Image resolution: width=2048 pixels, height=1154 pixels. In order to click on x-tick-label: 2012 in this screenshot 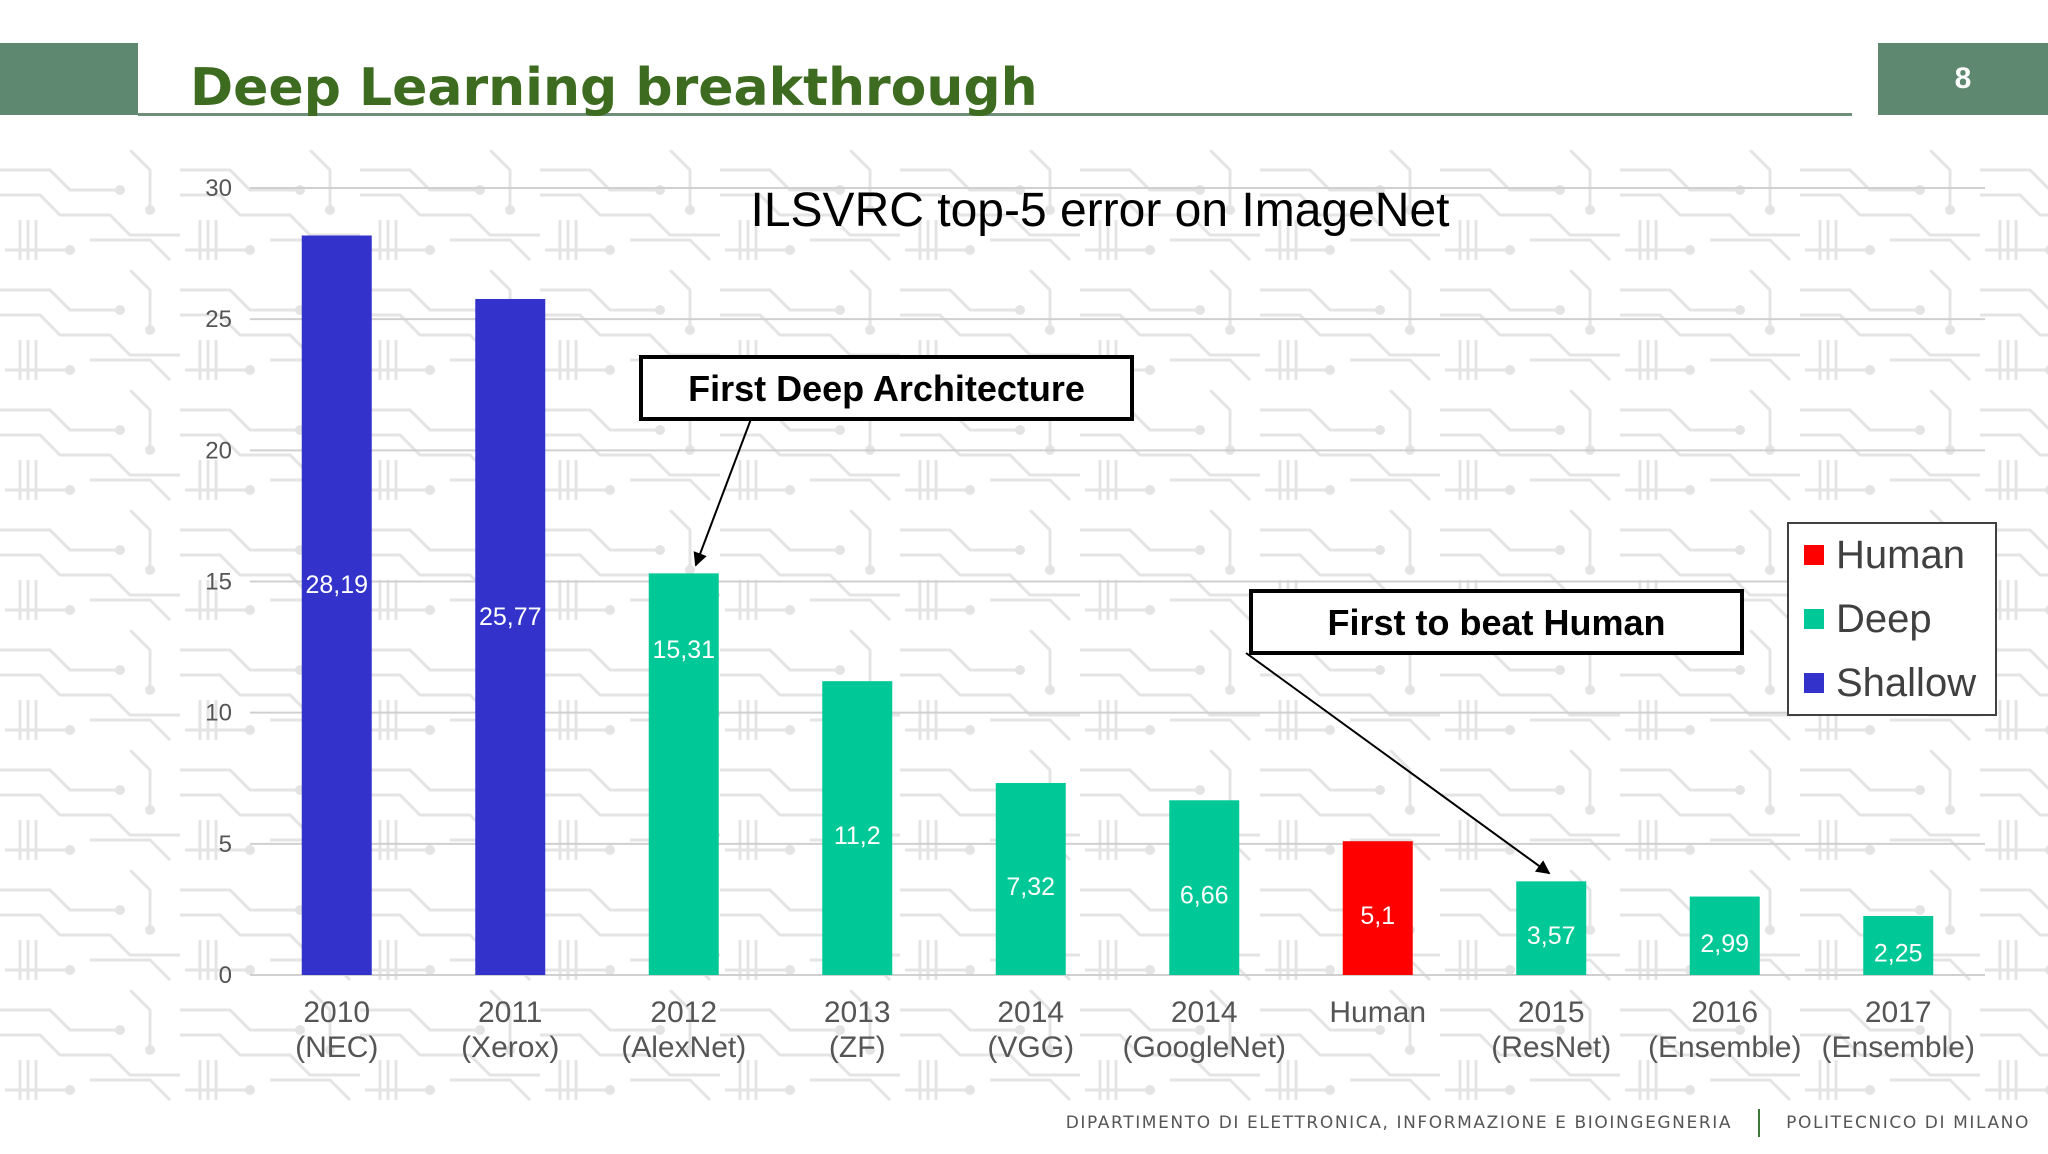, I will do `click(683, 1012)`.